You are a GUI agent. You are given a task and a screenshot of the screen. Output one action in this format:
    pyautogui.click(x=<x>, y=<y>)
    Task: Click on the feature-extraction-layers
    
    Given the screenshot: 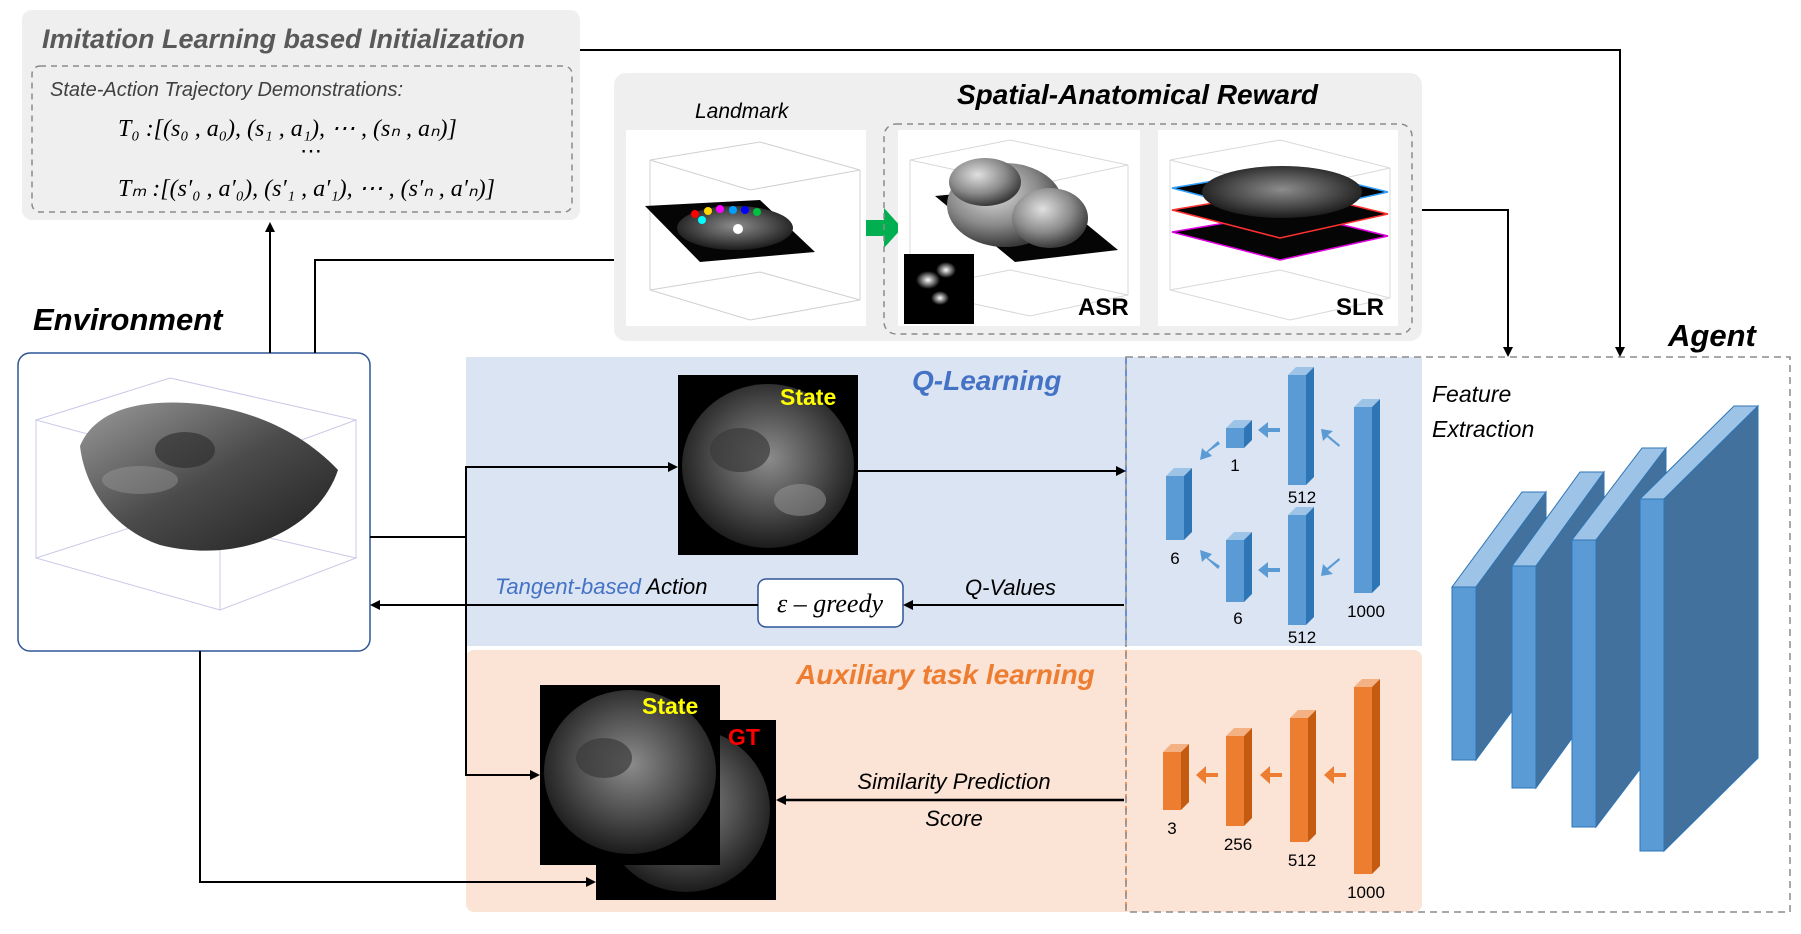 What is the action you would take?
    pyautogui.click(x=1605, y=628)
    